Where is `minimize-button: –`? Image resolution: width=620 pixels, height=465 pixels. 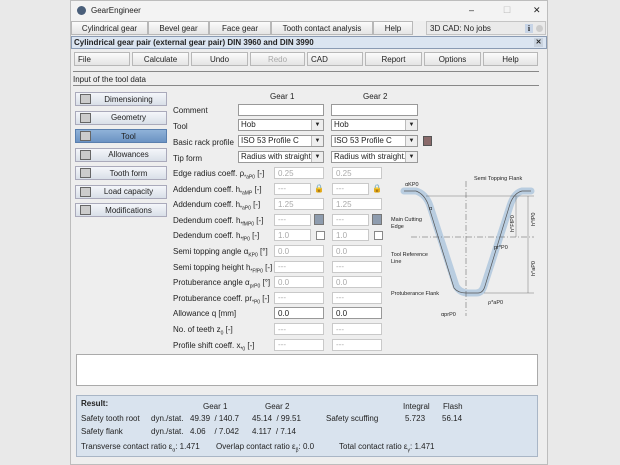 minimize-button: – is located at coordinates (472, 10).